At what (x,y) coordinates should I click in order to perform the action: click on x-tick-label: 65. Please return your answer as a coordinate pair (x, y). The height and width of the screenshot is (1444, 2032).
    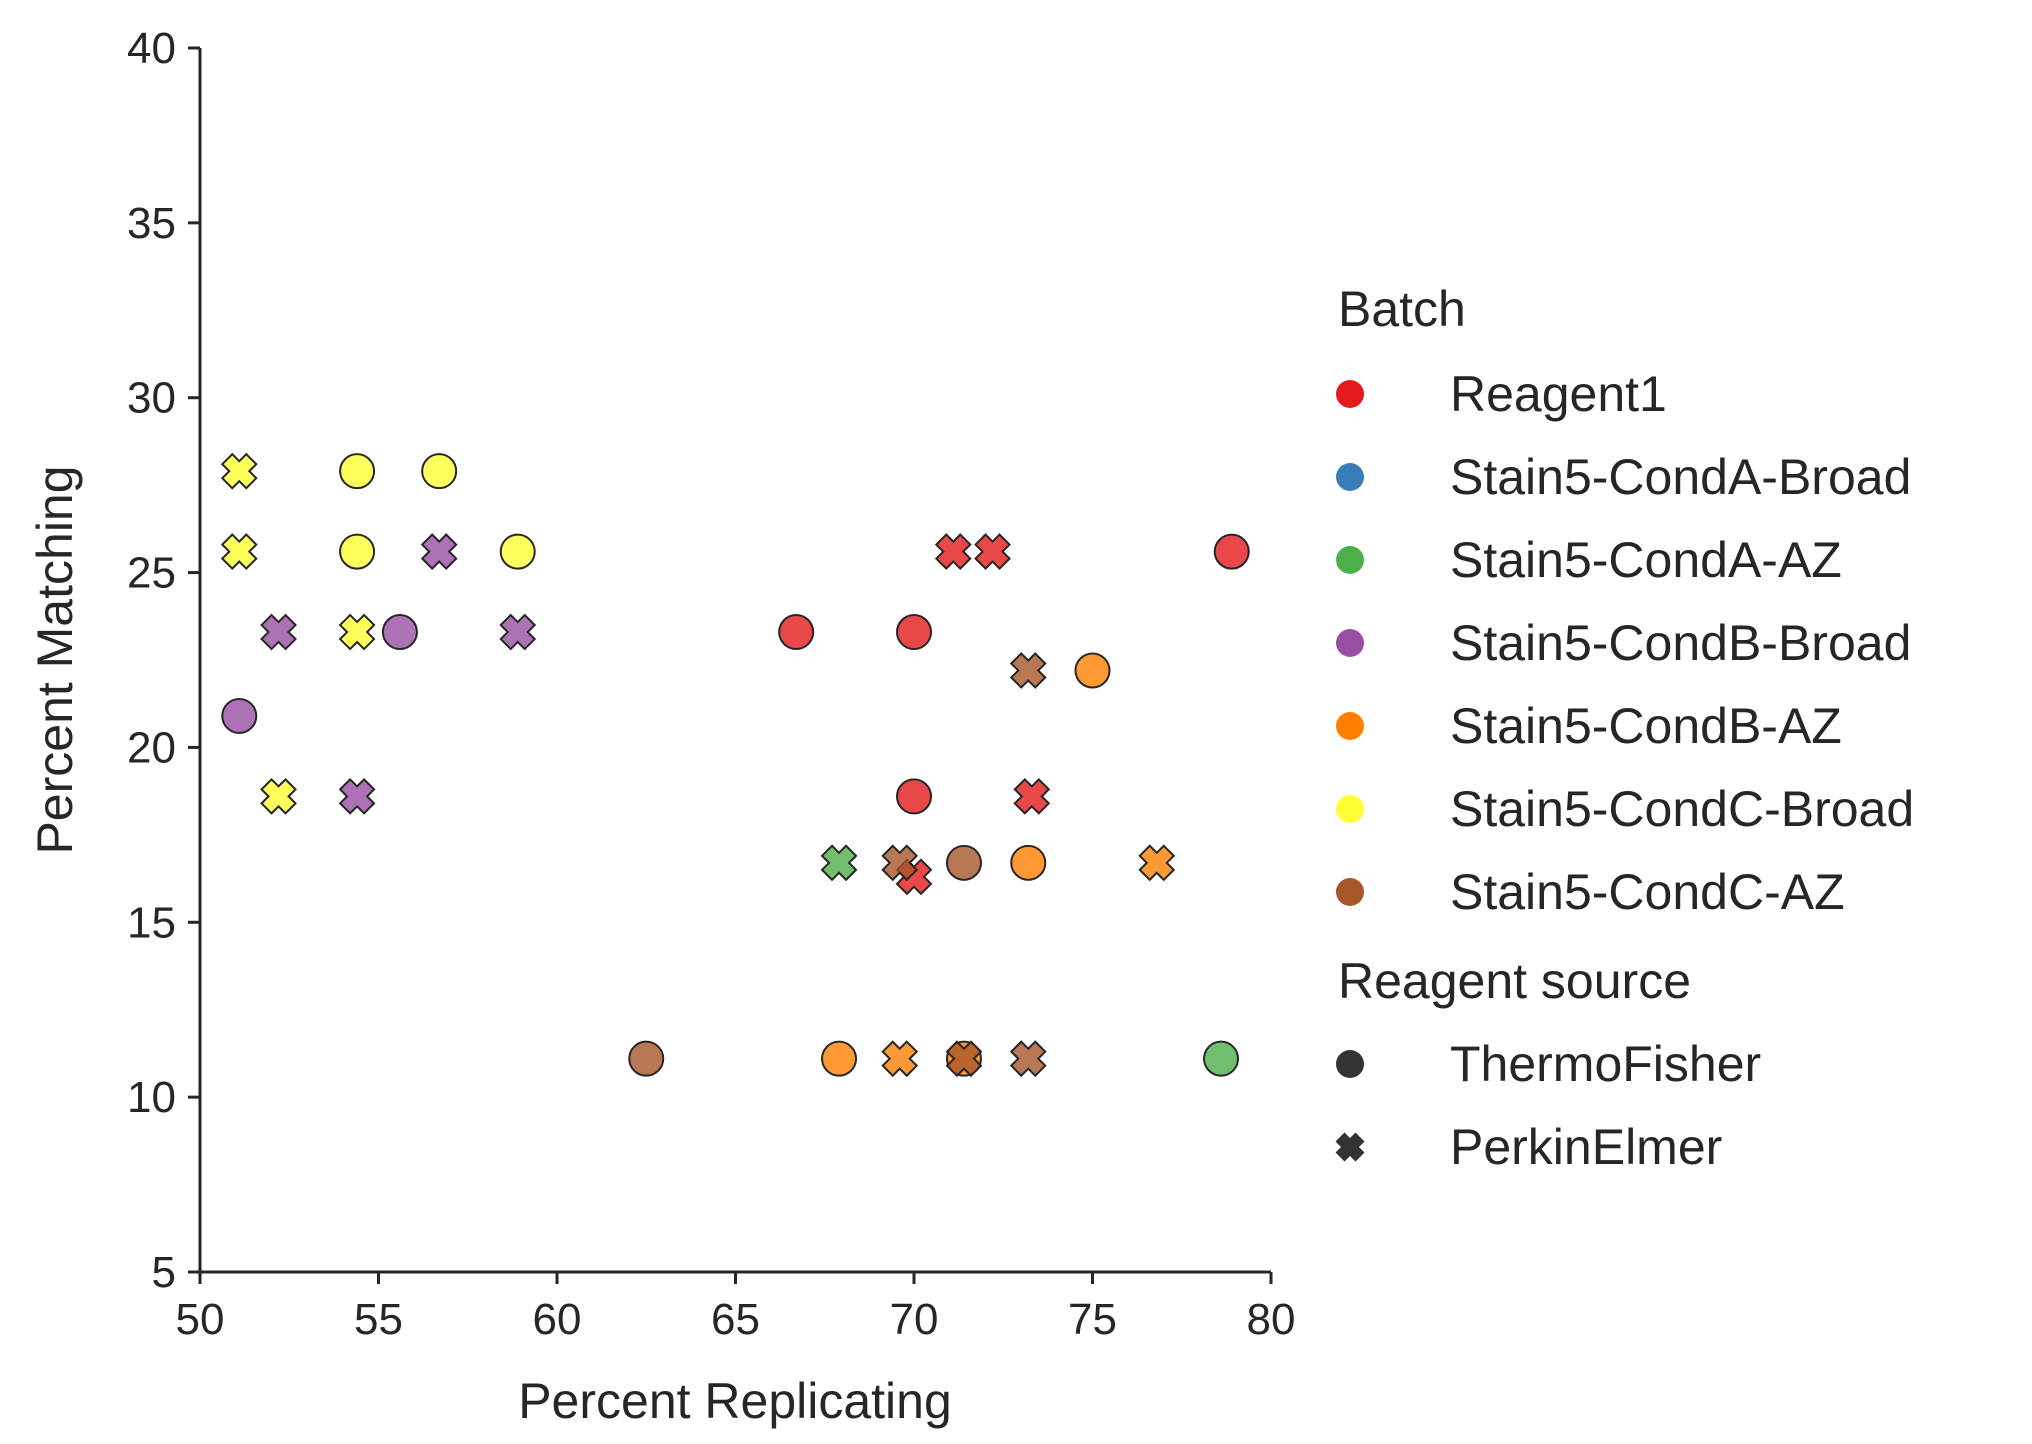
    Looking at the image, I should click on (735, 1319).